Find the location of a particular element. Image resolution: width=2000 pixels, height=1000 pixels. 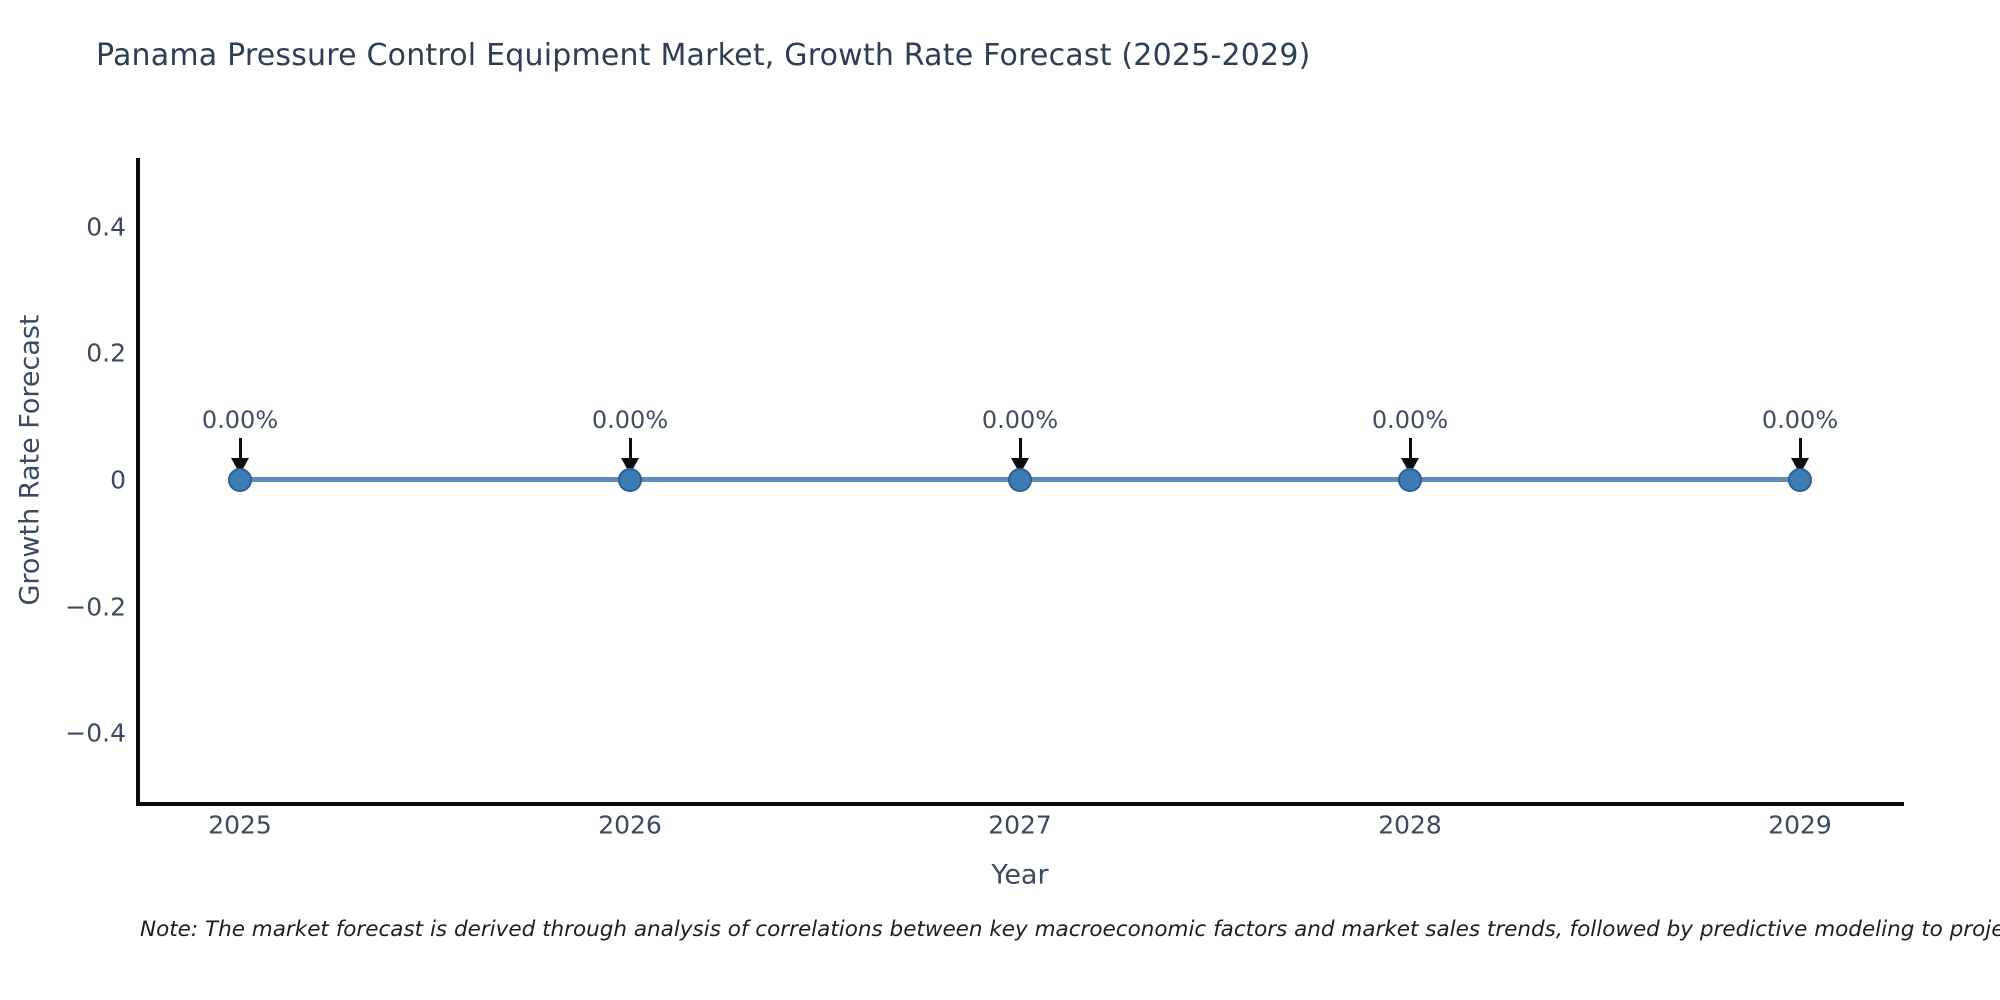

x-tick-label: 2026 is located at coordinates (630, 825).